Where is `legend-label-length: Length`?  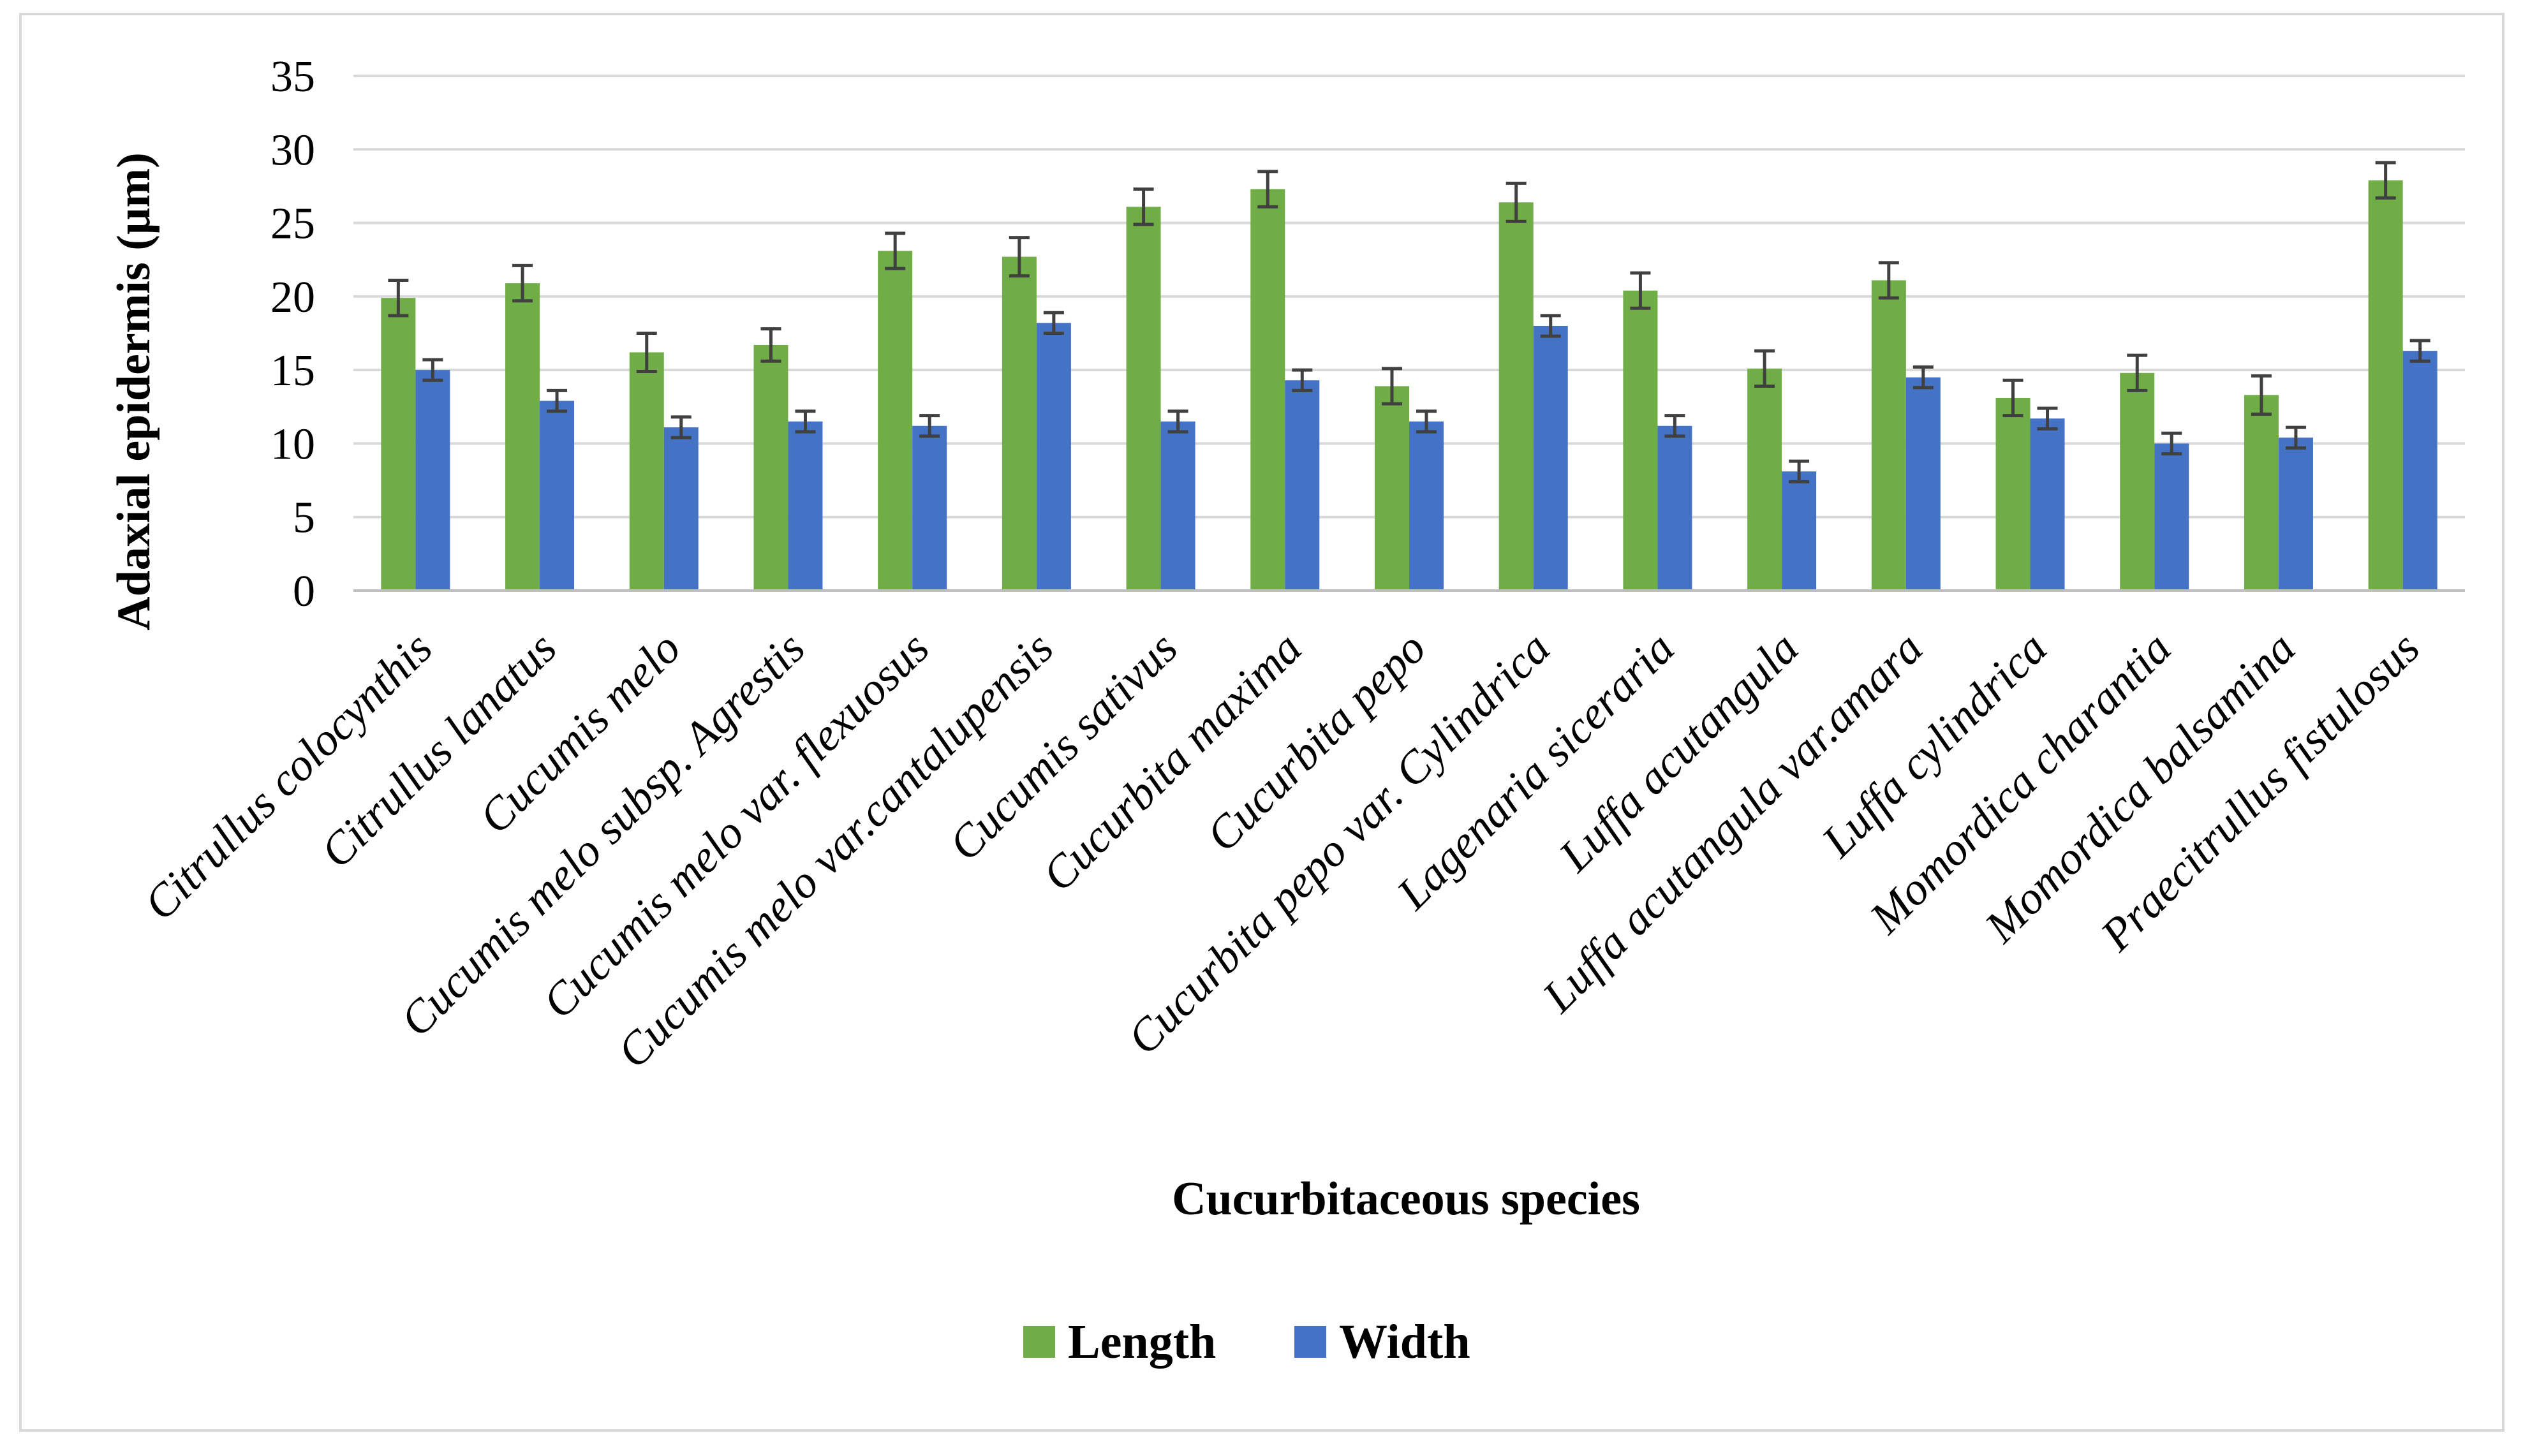 legend-label-length: Length is located at coordinates (1142, 1342).